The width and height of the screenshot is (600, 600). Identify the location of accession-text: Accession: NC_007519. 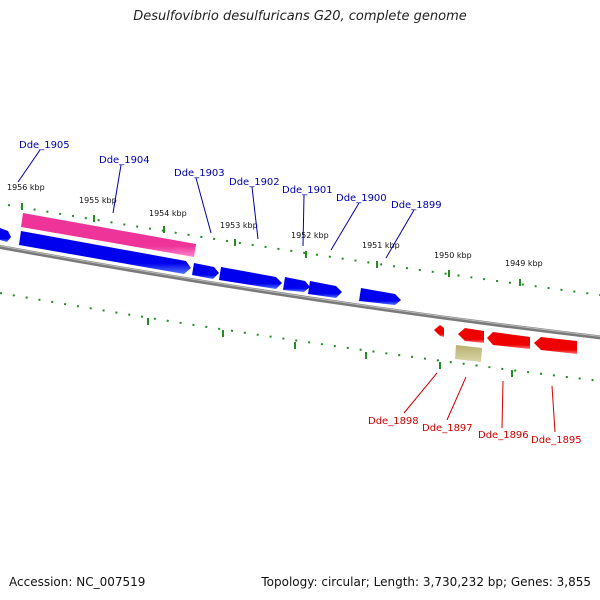
(77, 582).